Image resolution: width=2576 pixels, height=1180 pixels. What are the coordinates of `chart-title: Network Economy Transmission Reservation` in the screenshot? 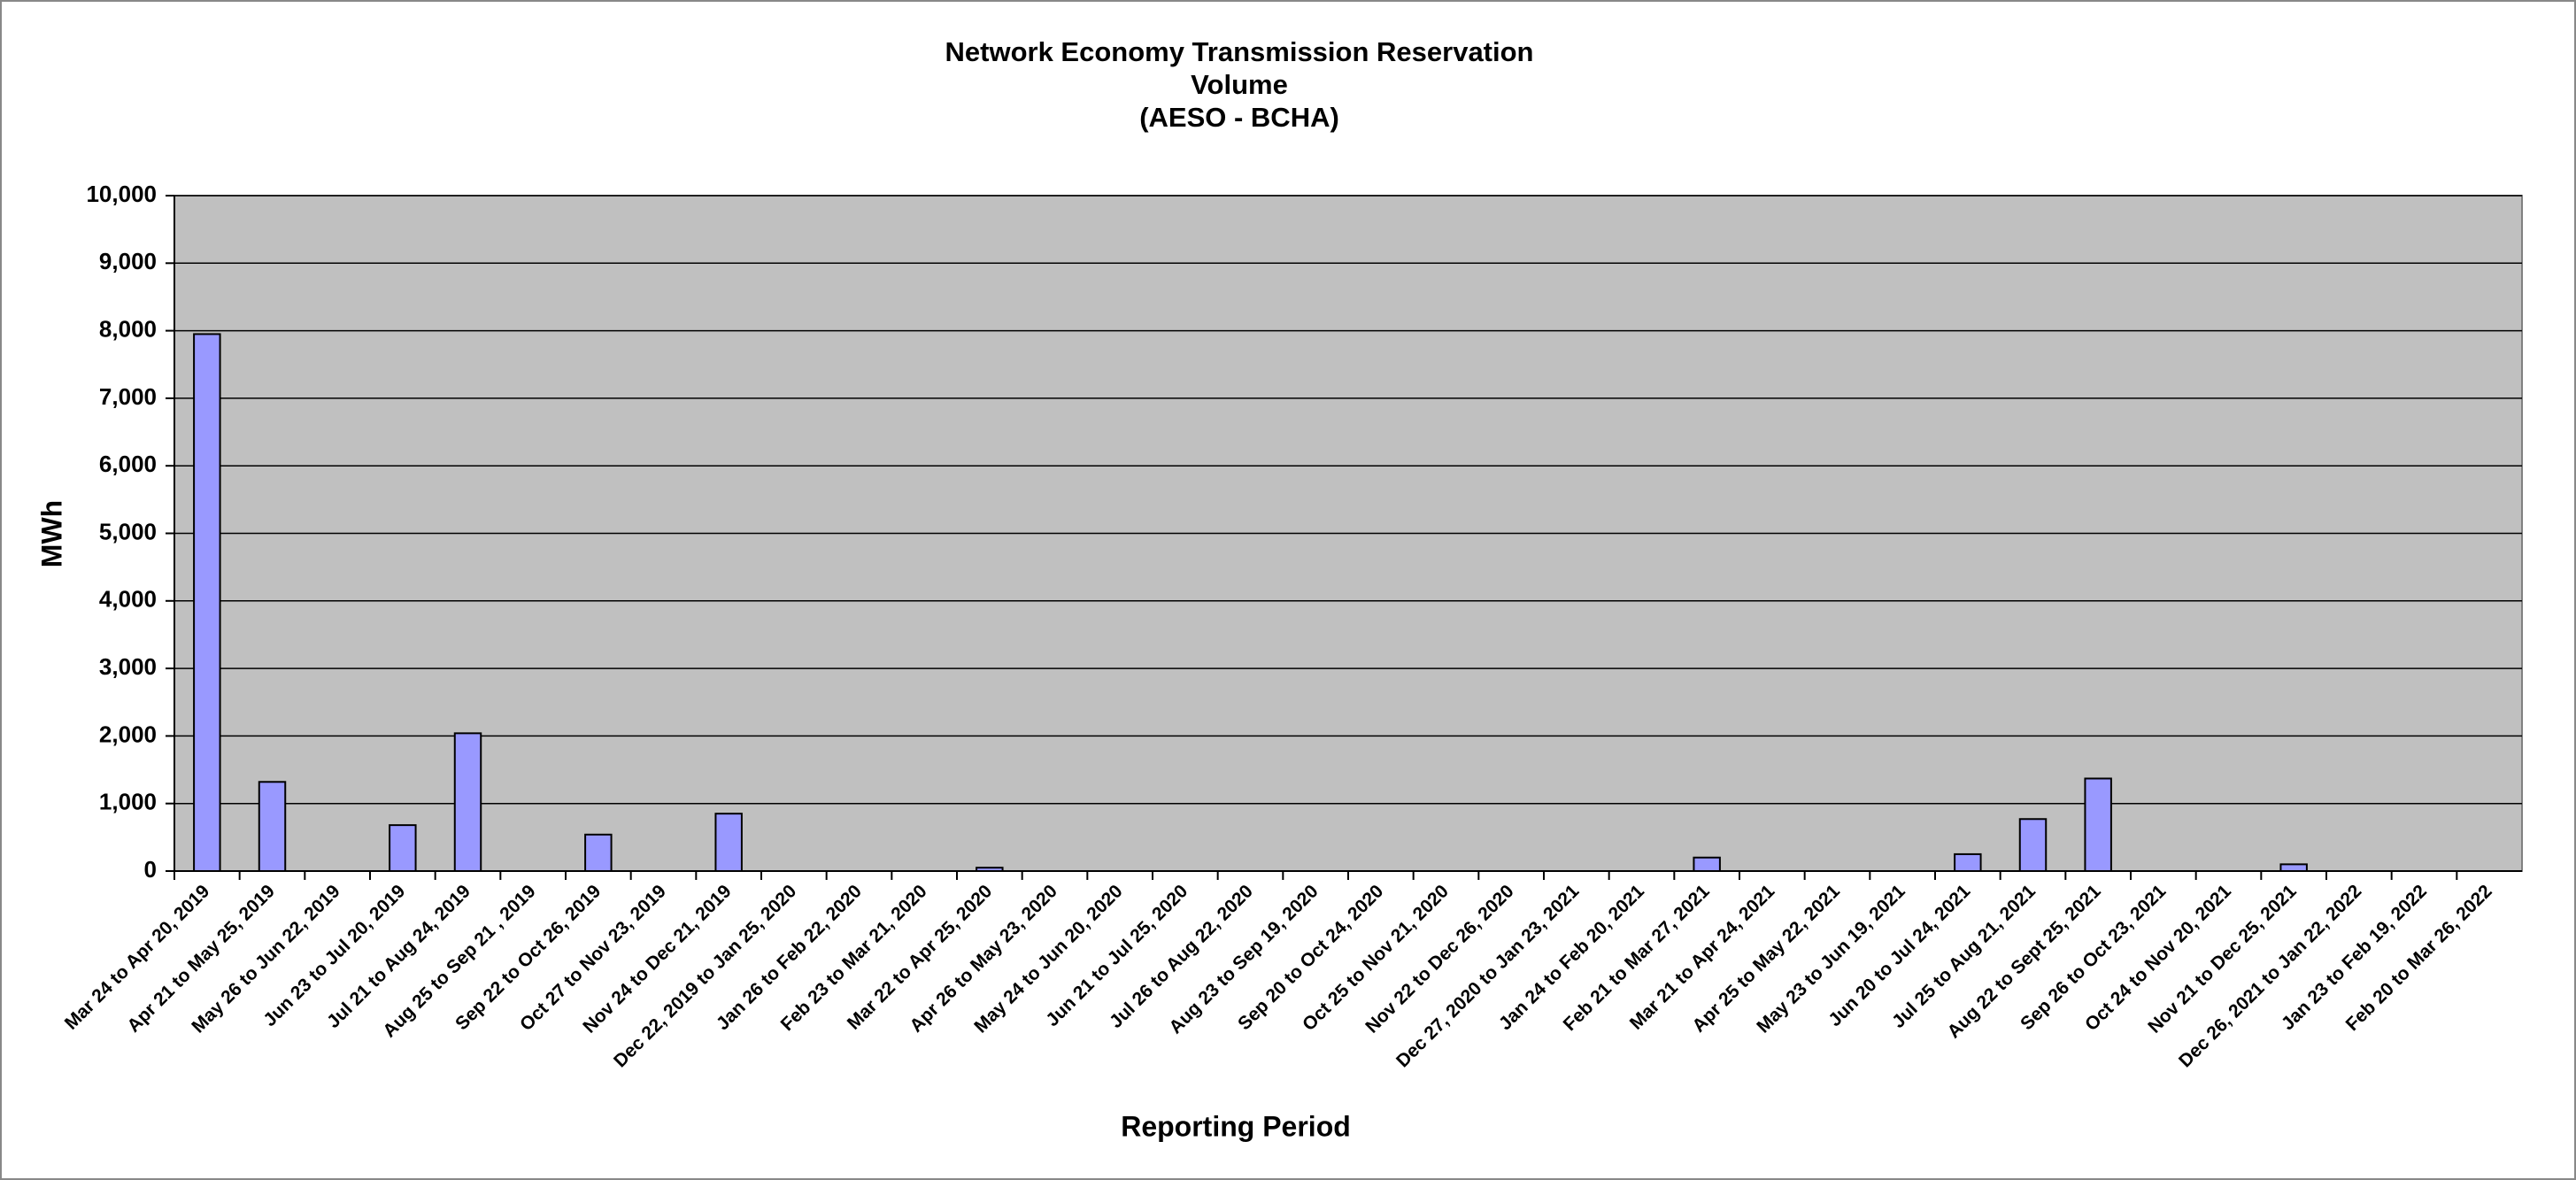 It's located at (1239, 51).